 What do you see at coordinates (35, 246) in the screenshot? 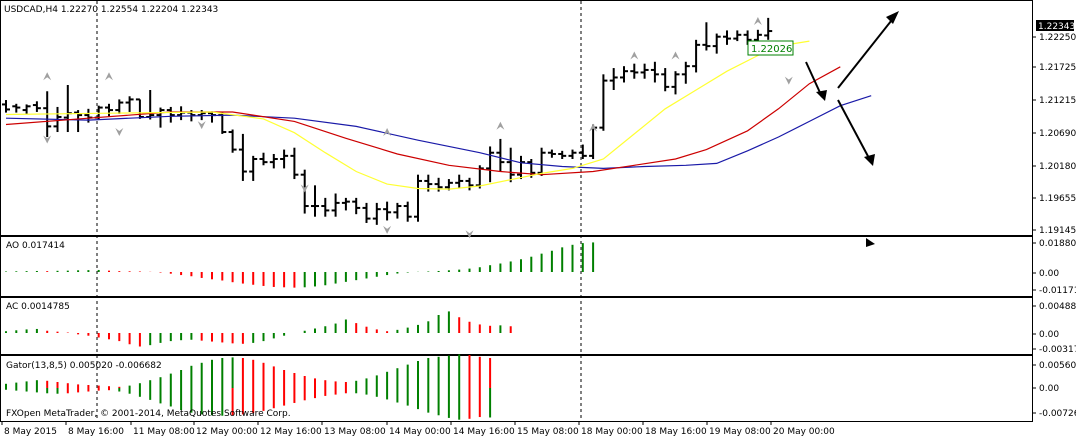
I see `ao-title: AO 0.017414` at bounding box center [35, 246].